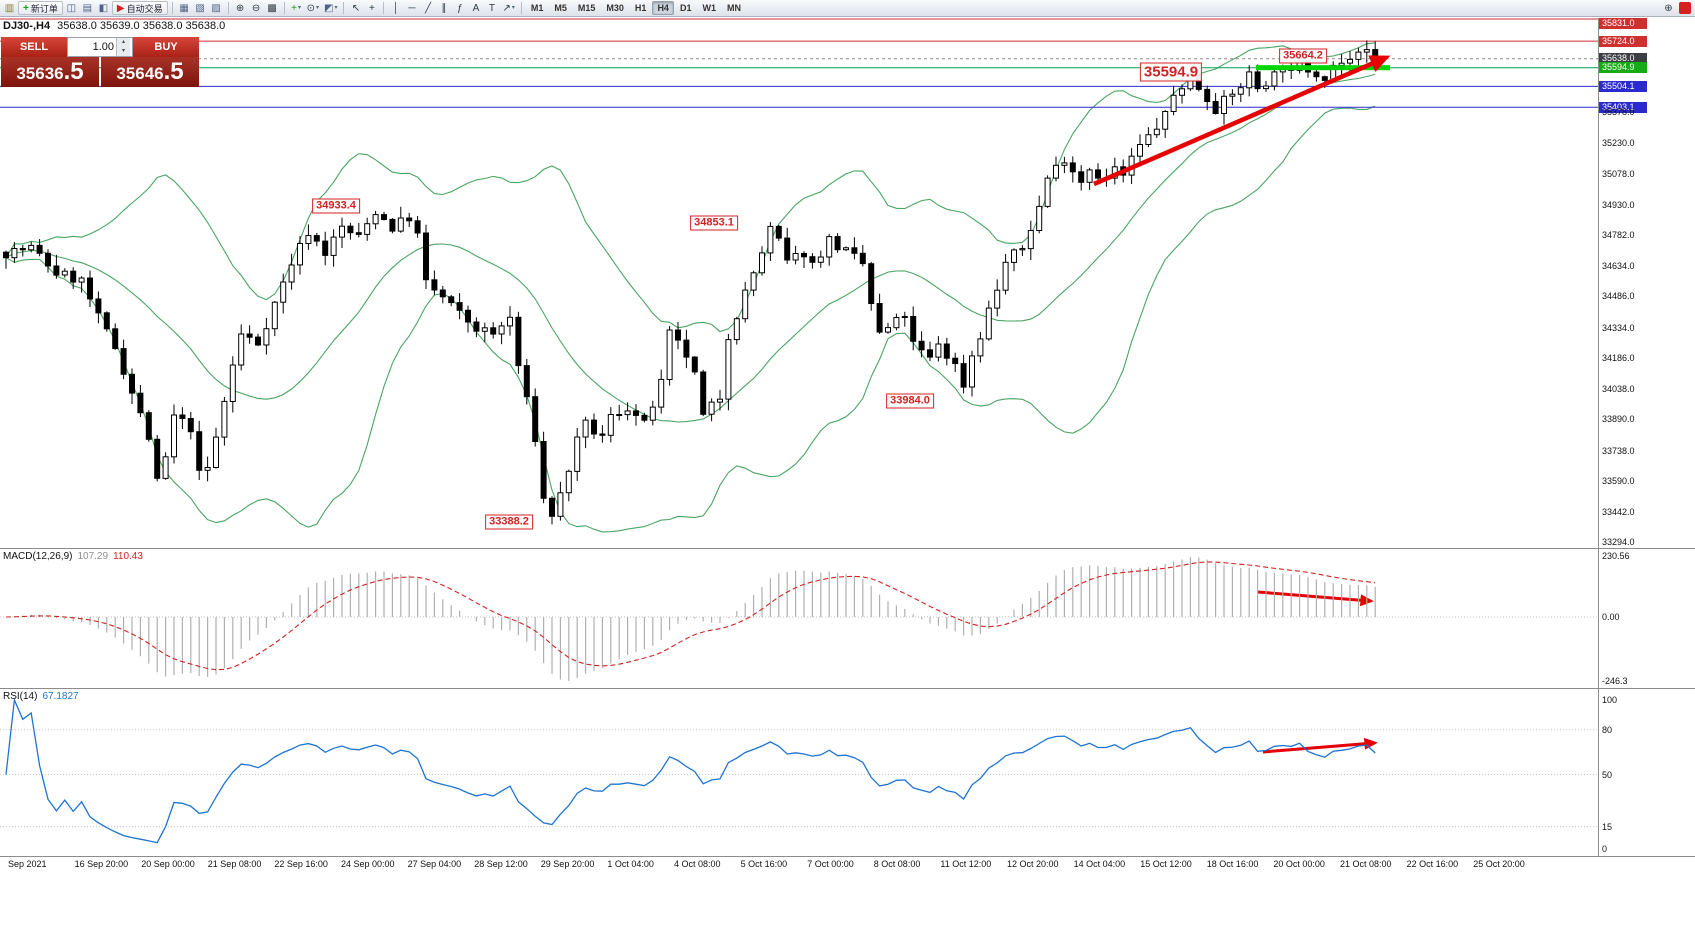 This screenshot has height=942, width=1695. What do you see at coordinates (460, 8) in the screenshot?
I see `fibonacci-icon: ƒ` at bounding box center [460, 8].